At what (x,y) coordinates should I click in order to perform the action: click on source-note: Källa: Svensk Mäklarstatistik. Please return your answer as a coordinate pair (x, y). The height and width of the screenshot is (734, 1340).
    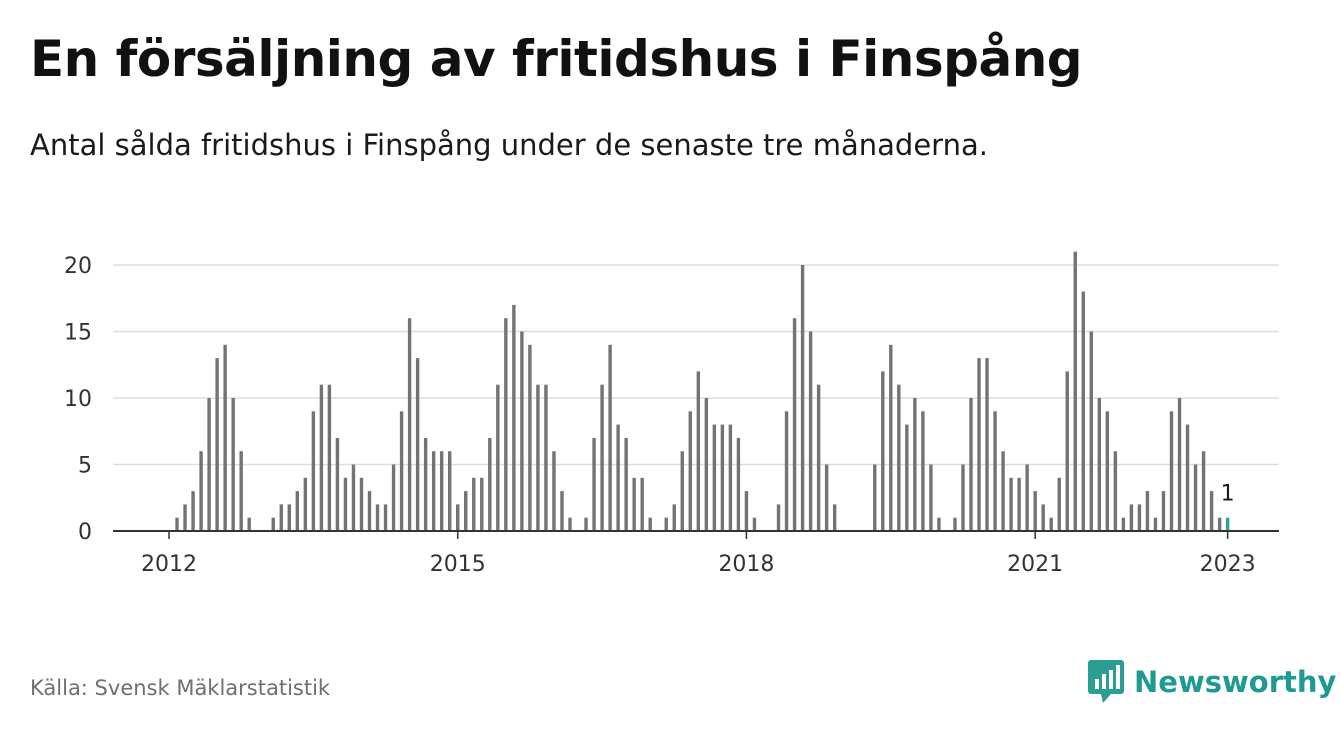
    Looking at the image, I should click on (180, 688).